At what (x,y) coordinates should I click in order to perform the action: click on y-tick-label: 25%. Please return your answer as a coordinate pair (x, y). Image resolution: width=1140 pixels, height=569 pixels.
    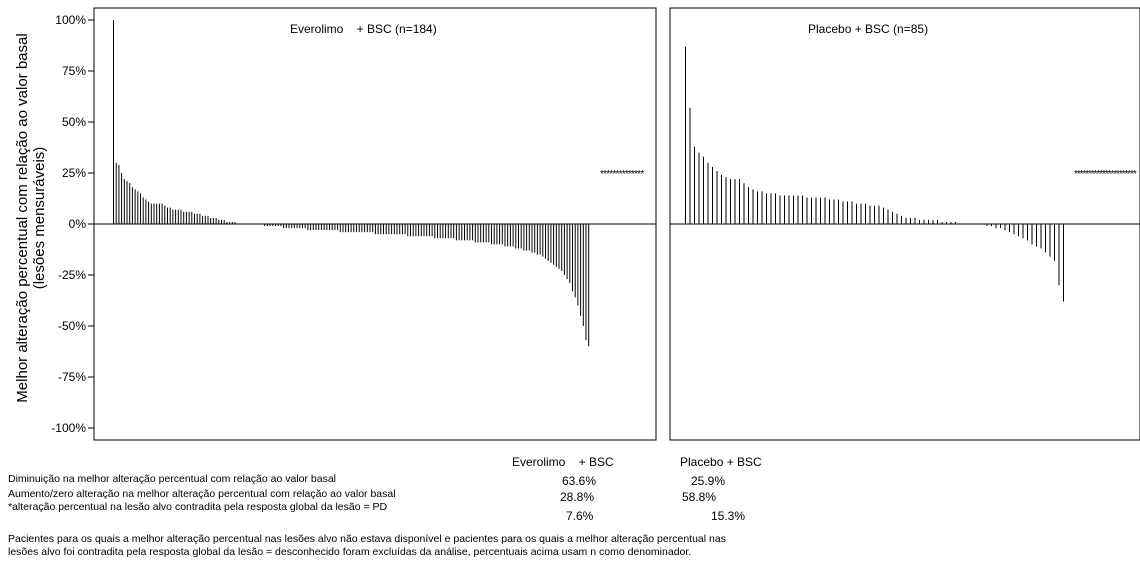
    Looking at the image, I should click on (74, 173).